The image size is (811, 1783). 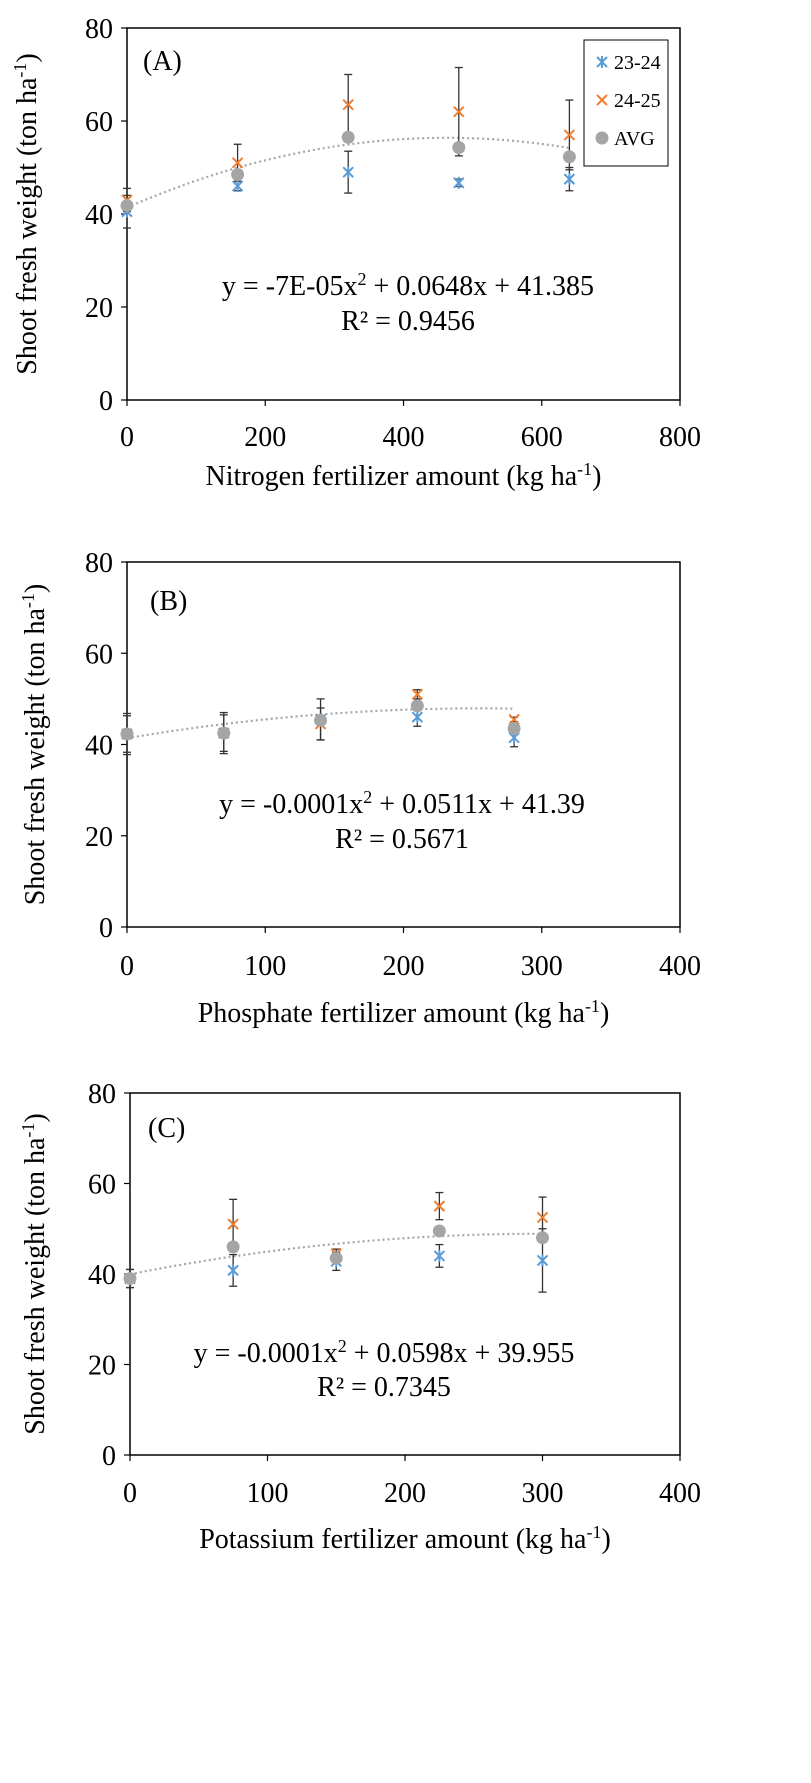 I want to click on x-tick-label: 800, so click(x=680, y=437).